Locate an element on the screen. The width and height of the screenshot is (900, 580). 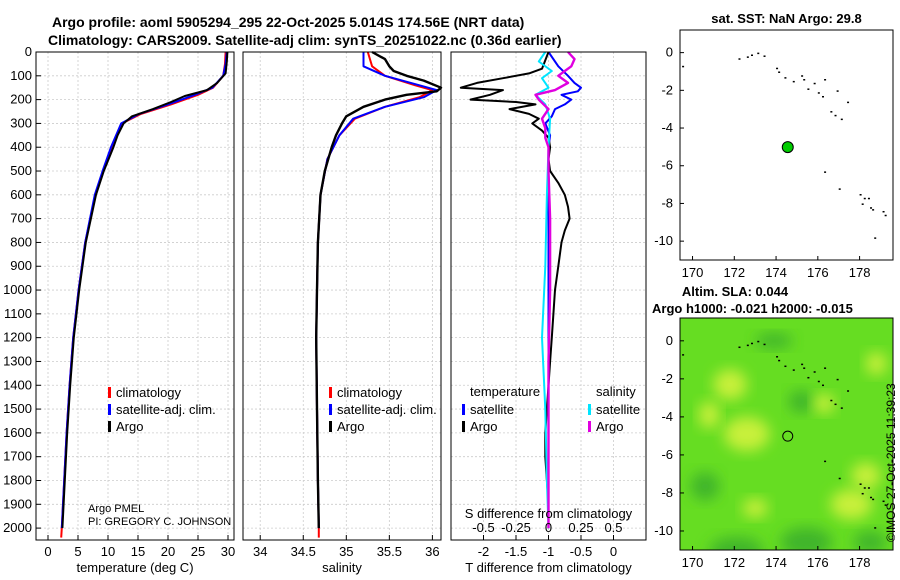
sal-x-tick-label: 34.5 is located at coordinates (303, 551).